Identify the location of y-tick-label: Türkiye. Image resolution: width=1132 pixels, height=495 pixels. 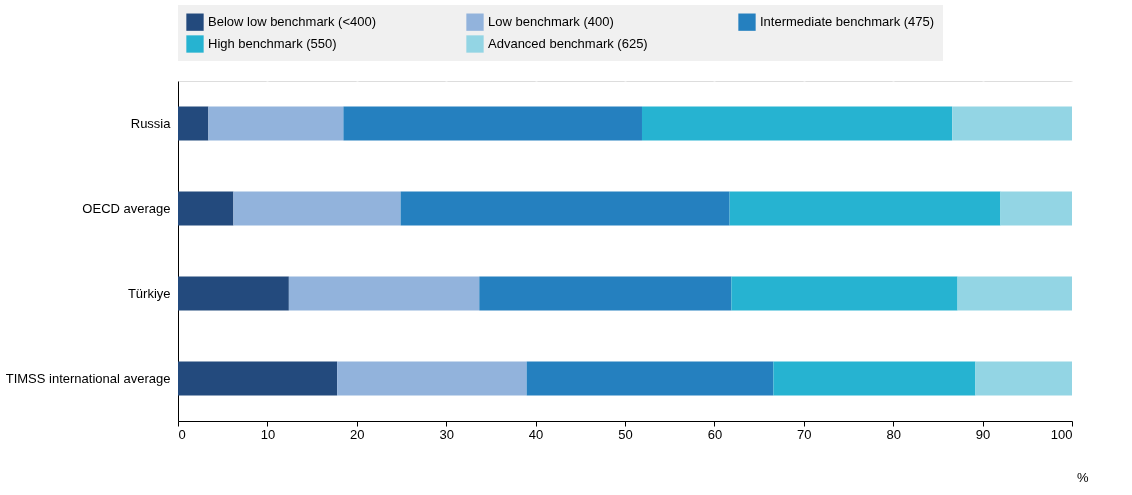
(149, 293).